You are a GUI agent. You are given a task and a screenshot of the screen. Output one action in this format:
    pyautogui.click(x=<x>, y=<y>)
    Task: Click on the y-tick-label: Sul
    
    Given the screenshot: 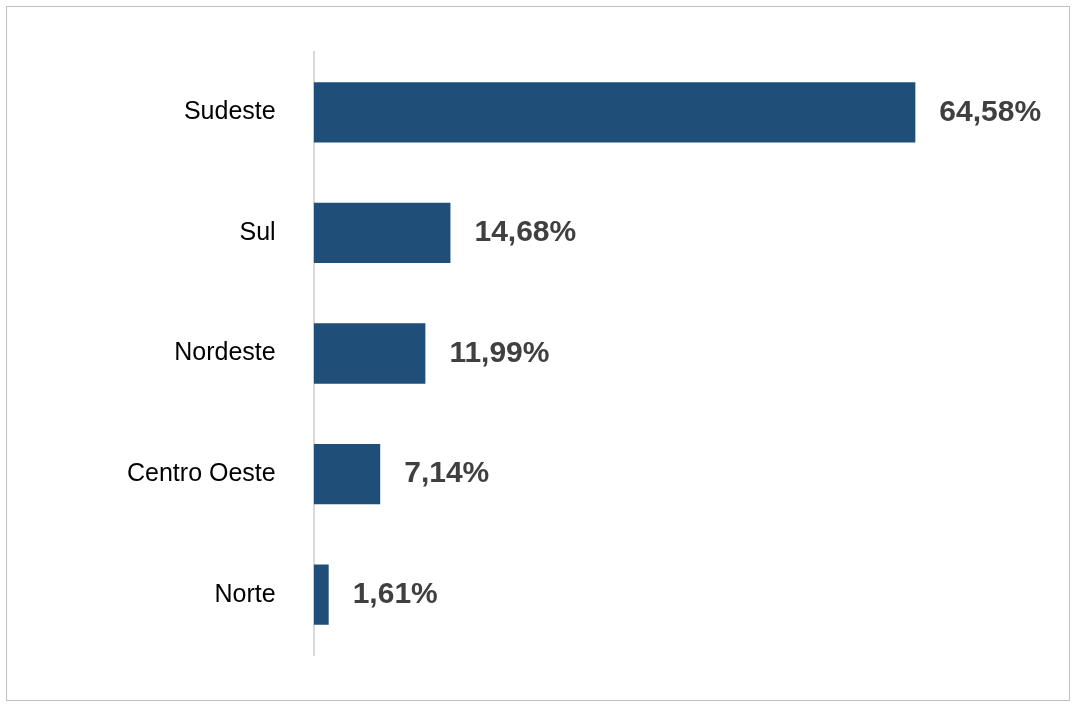 What is the action you would take?
    pyautogui.click(x=257, y=230)
    